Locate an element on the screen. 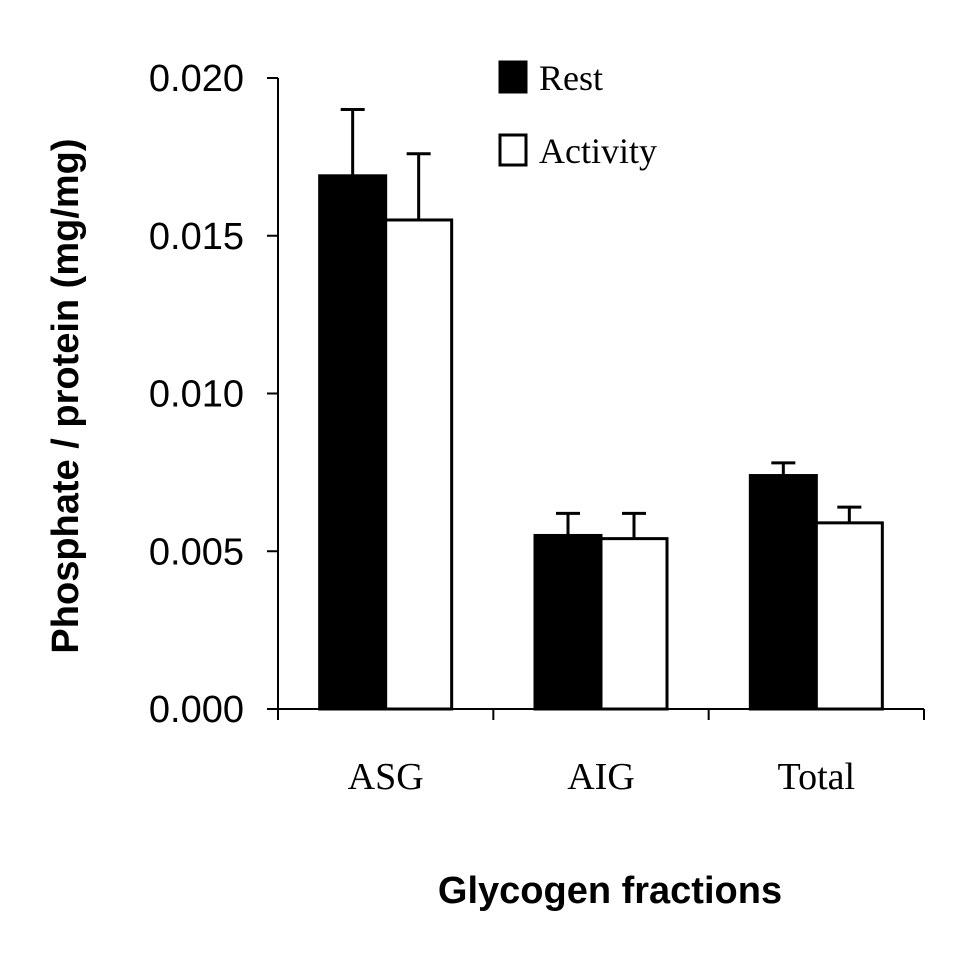  y-tick-label: 0.010 is located at coordinates (196, 395).